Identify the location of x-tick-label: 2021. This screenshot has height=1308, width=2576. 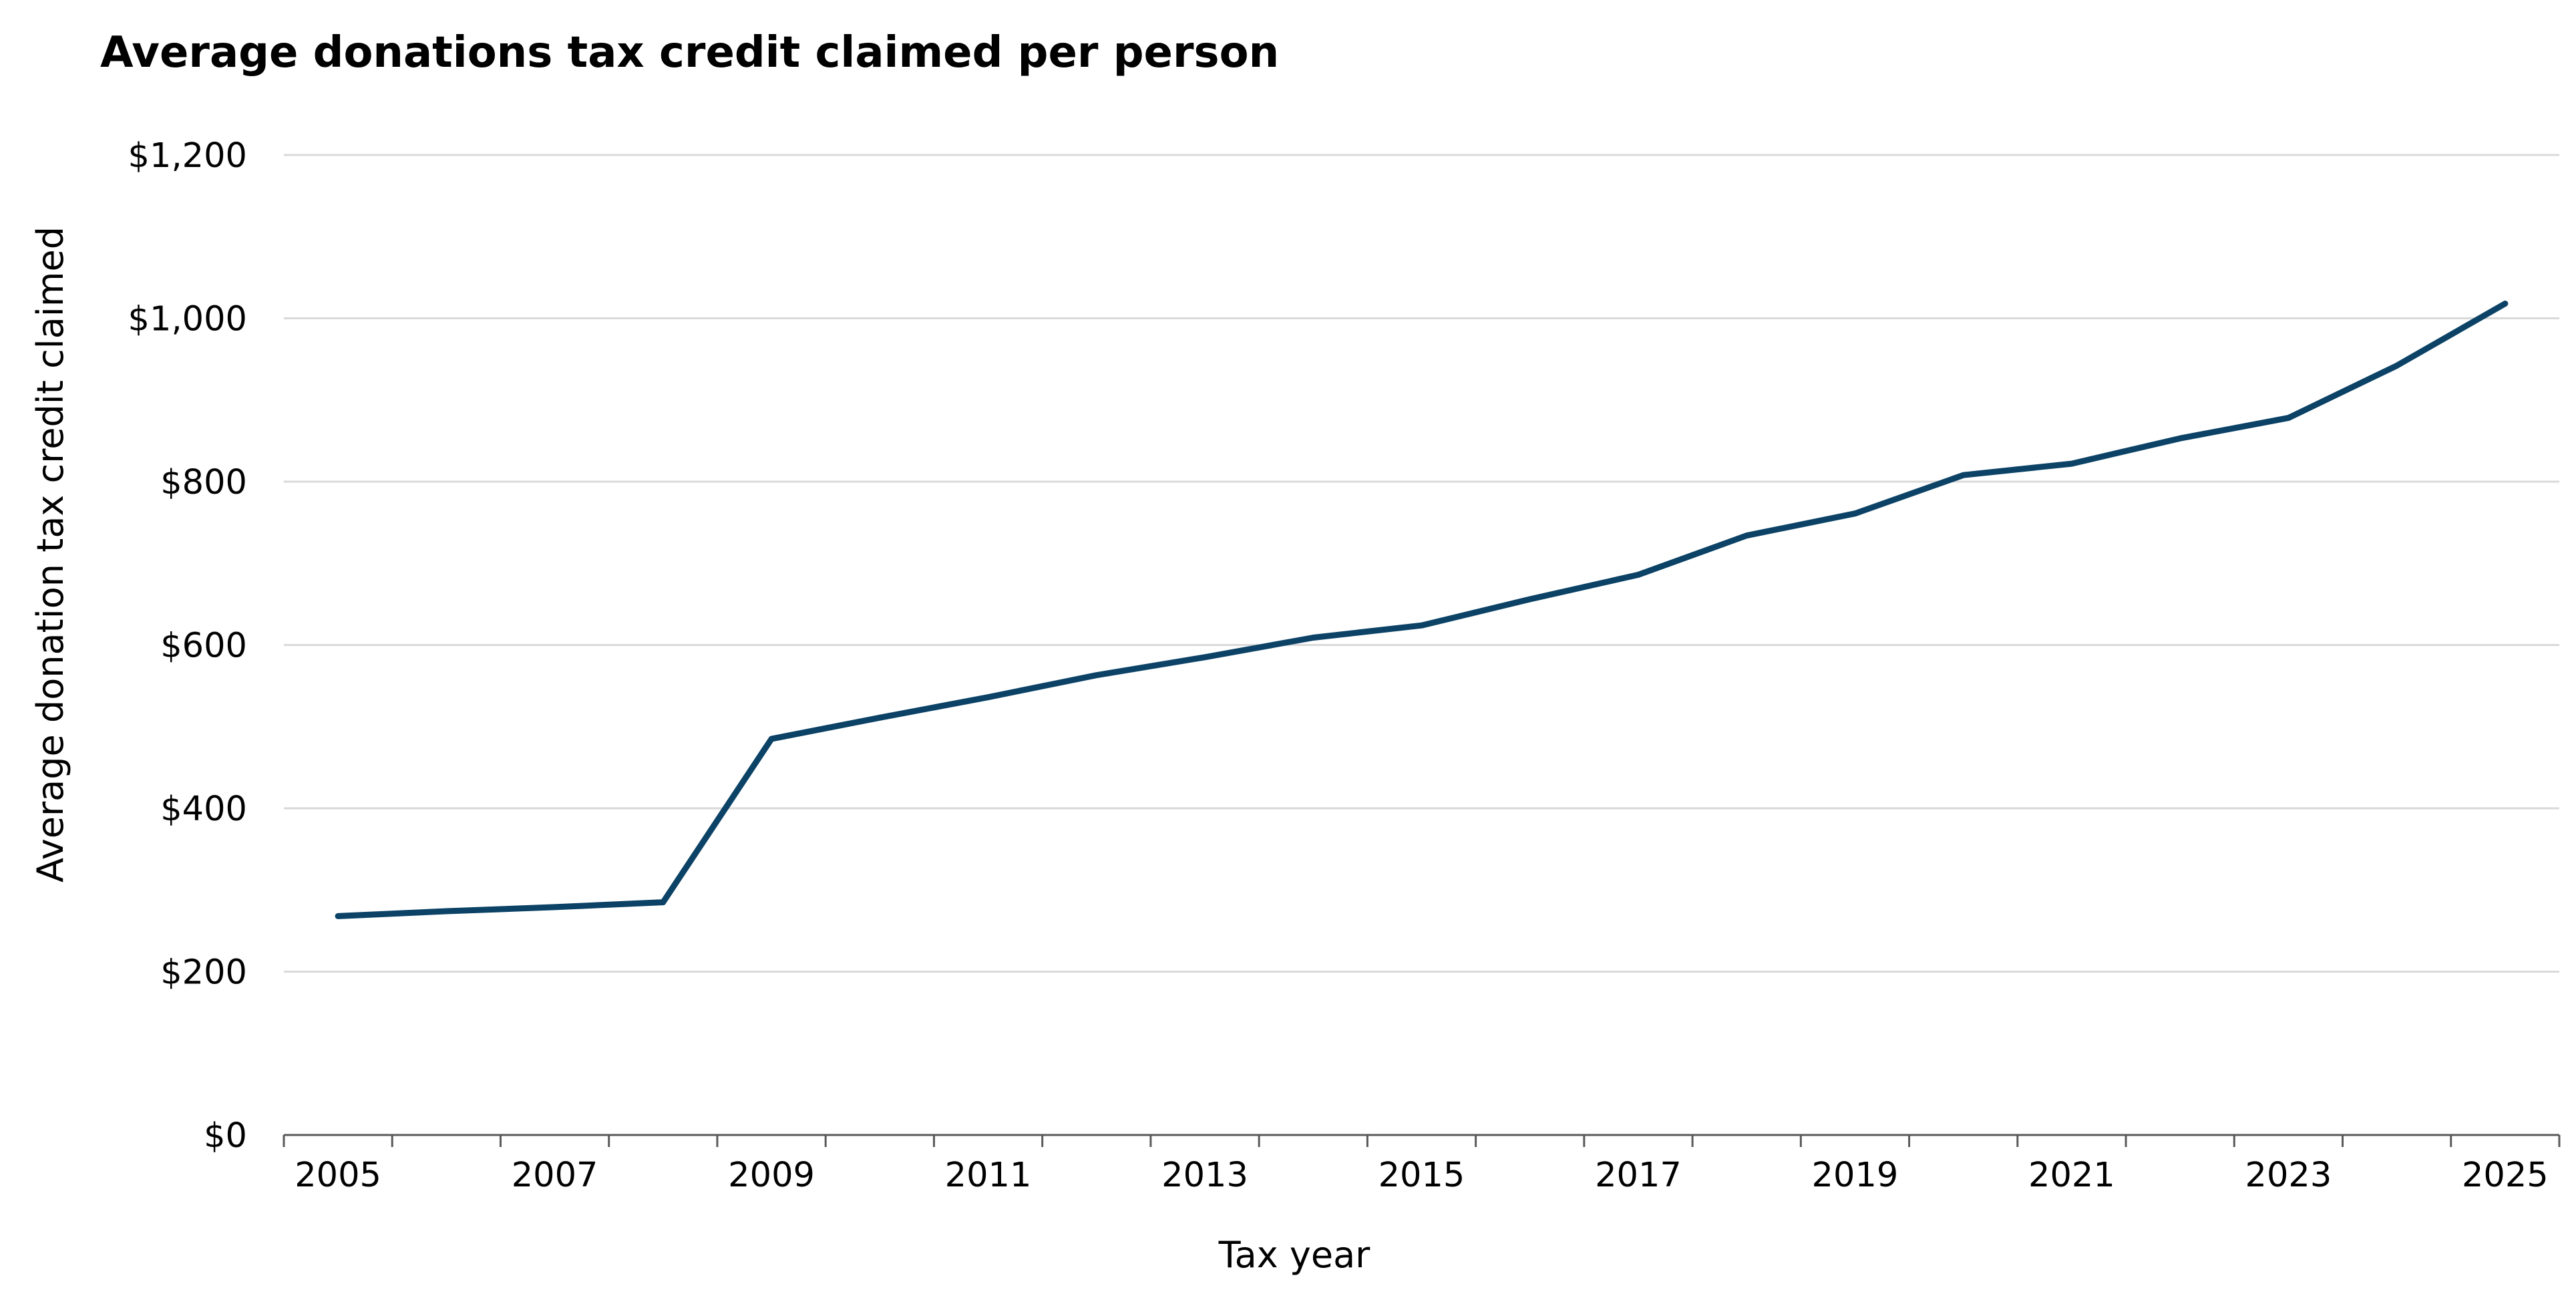
(2071, 1175).